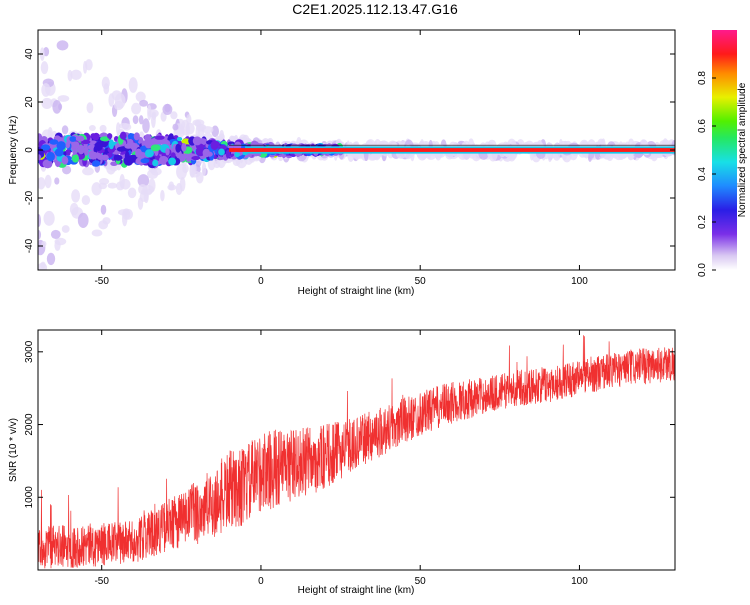  I want to click on spectrogram-xlabel: Height of straight line (km), so click(356, 291).